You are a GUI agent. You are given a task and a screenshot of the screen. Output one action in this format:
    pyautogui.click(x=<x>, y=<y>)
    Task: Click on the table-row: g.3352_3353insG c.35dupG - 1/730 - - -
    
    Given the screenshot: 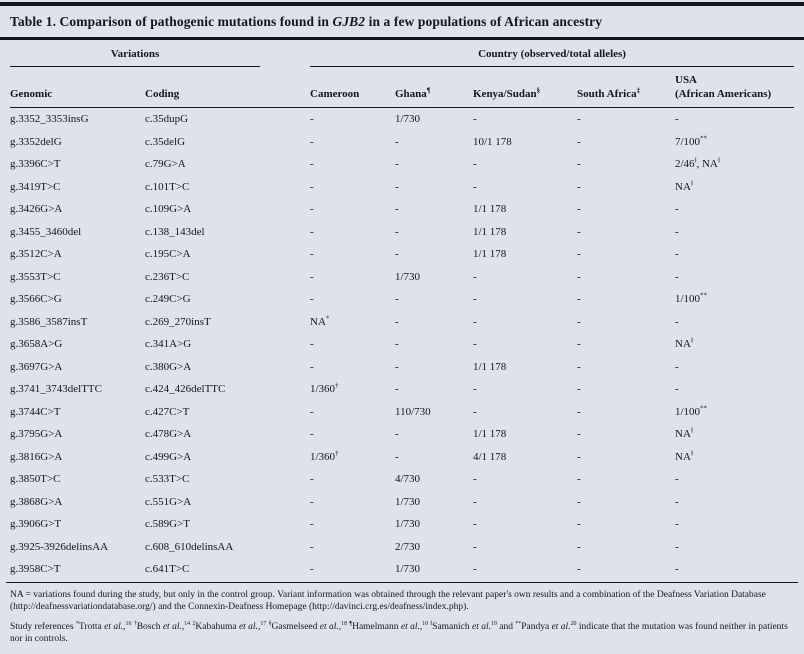 What is the action you would take?
    pyautogui.click(x=402, y=119)
    